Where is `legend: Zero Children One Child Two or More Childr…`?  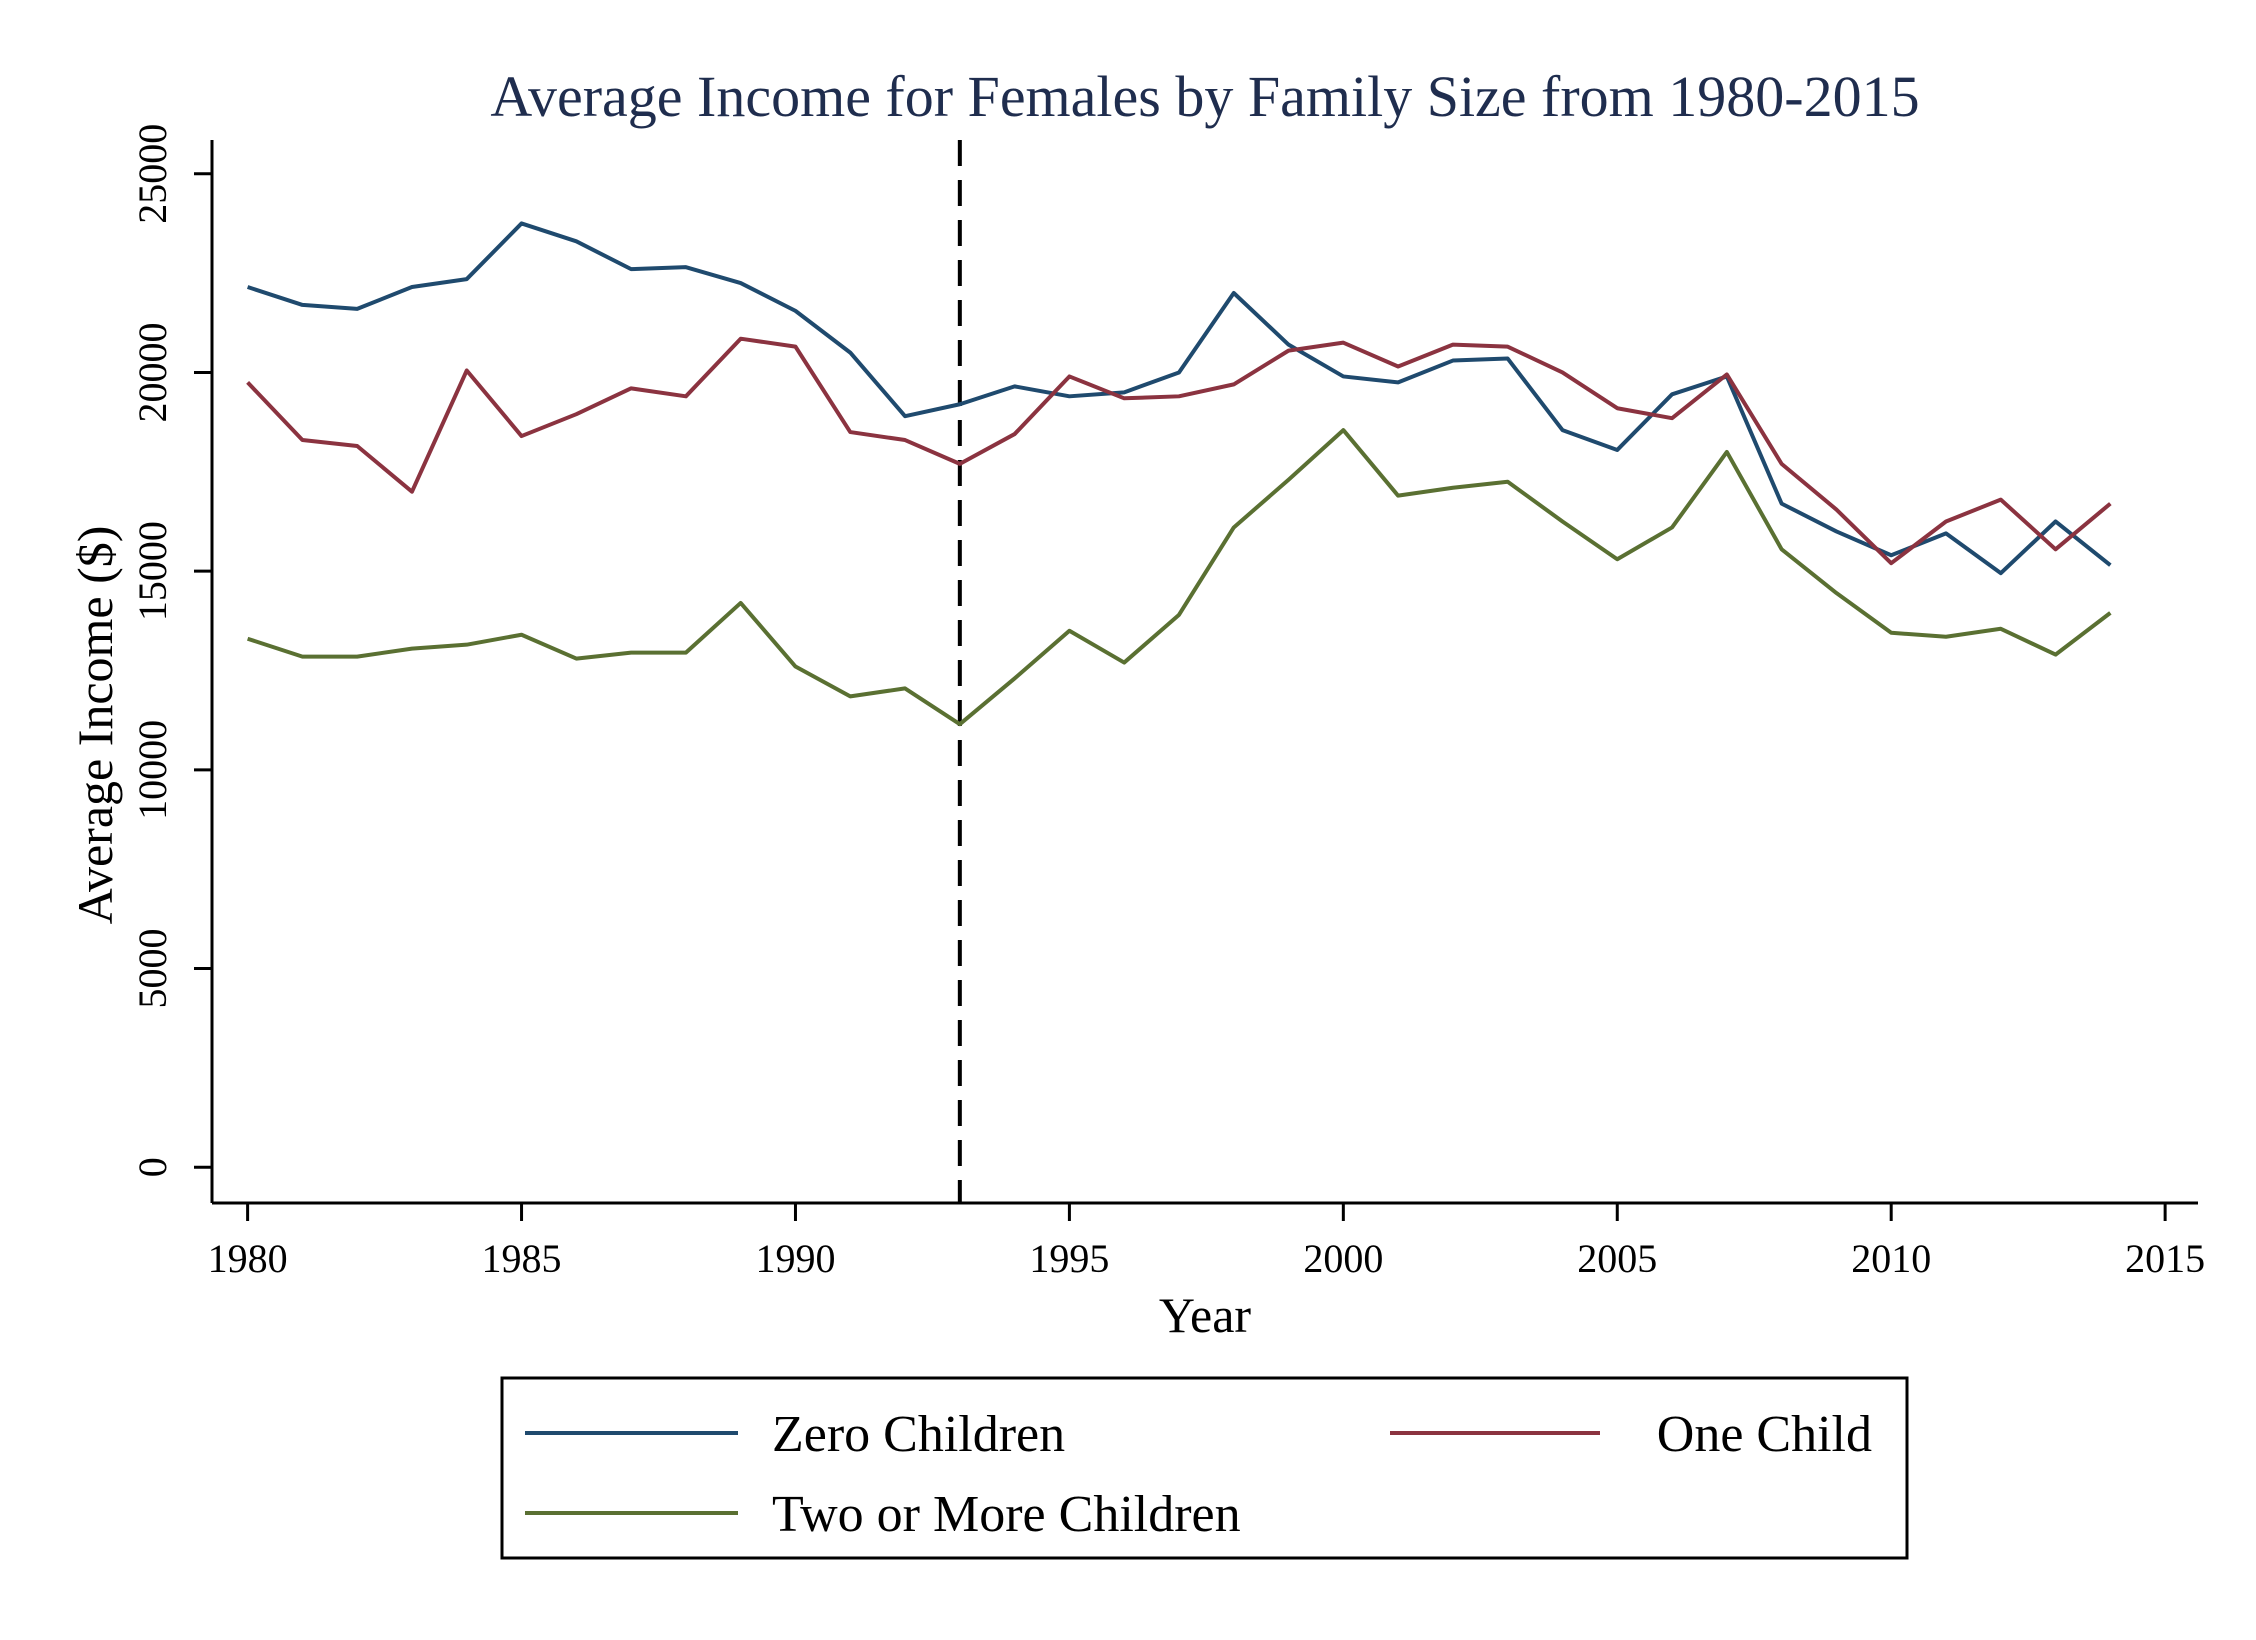
legend: Zero Children One Child Two or More Childr… is located at coordinates (1204, 1468).